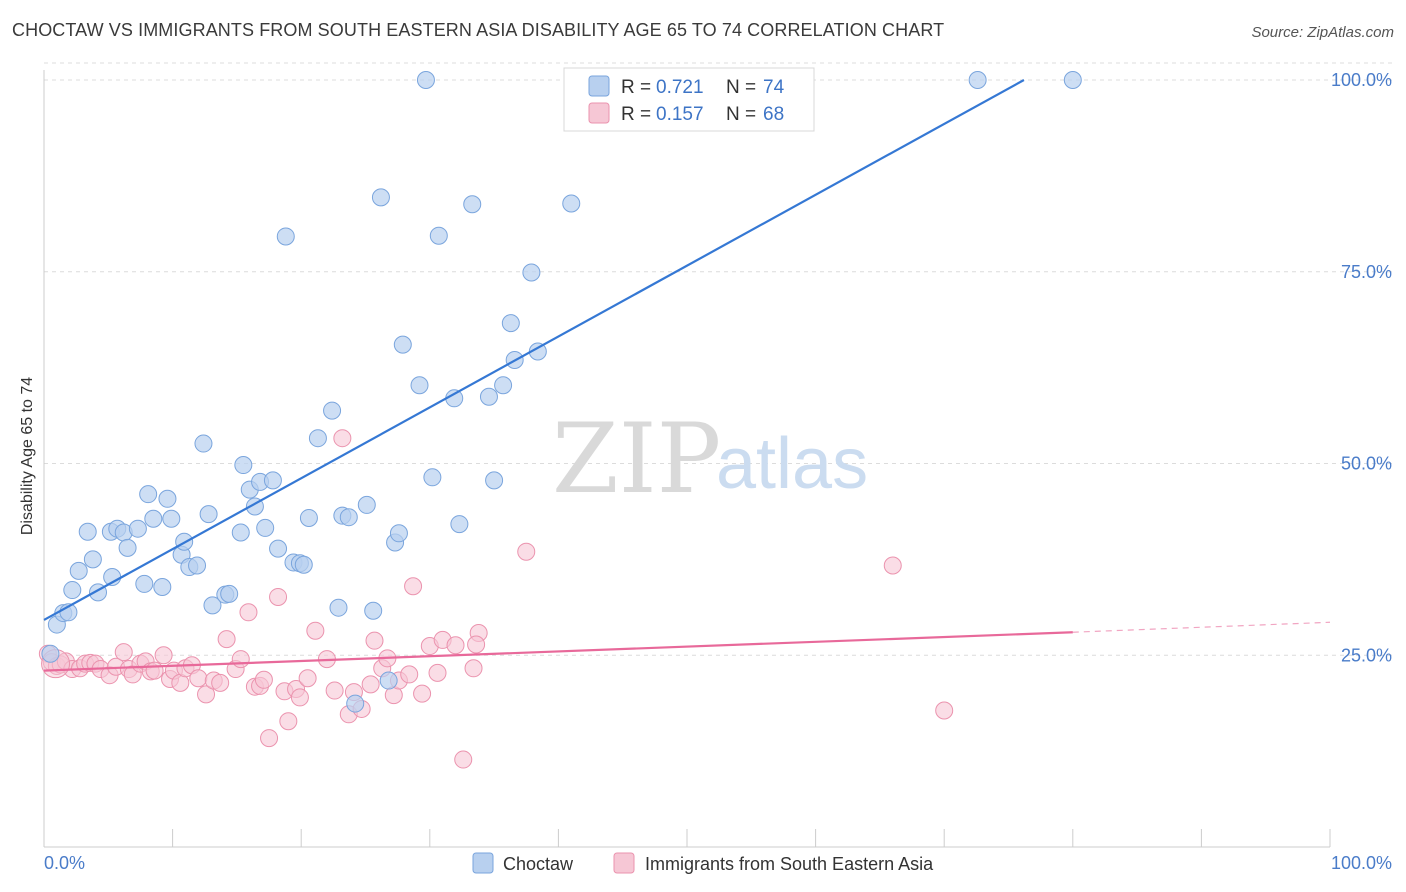 The height and width of the screenshot is (892, 1406). I want to click on legend-swatch-sea, so click(599, 113).